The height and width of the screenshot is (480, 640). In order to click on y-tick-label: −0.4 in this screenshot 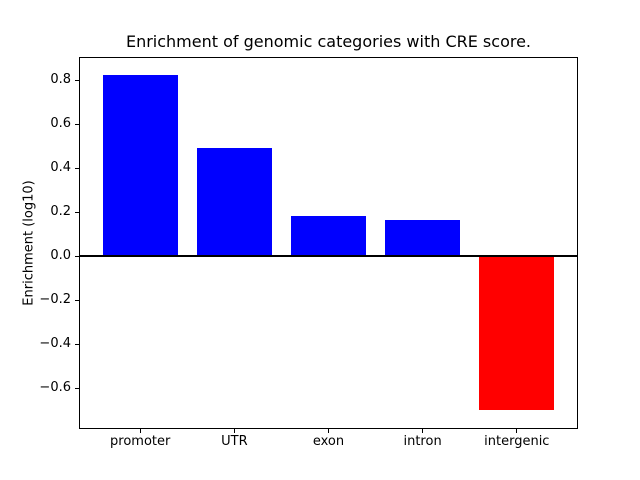, I will do `click(55, 344)`.